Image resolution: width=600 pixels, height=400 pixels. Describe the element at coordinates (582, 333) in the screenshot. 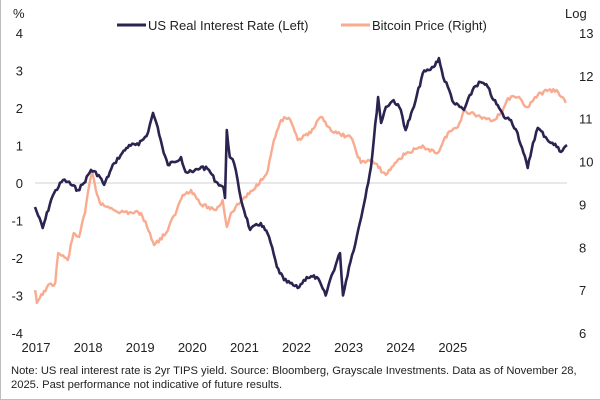

I see `right-tick-label: 6` at that location.